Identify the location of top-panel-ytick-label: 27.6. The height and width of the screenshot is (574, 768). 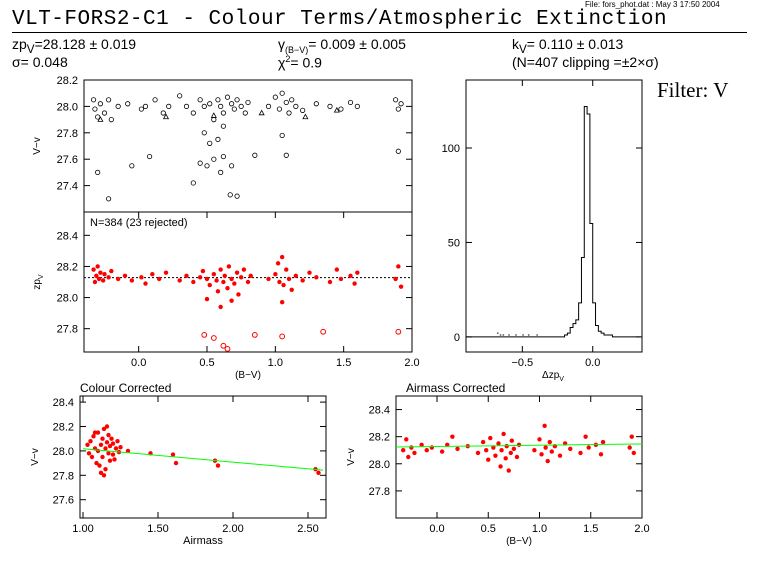
(67, 160).